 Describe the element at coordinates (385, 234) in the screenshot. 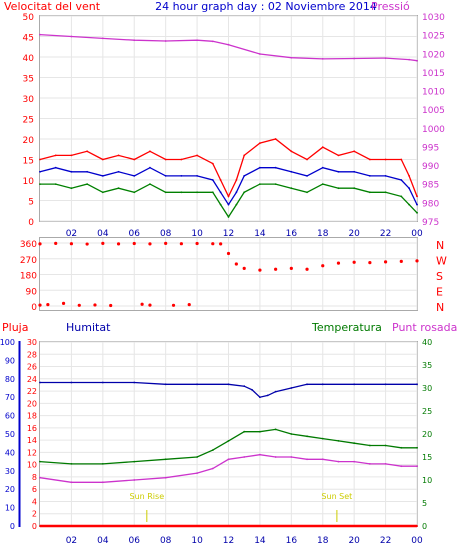

I see `wind-x-tick-label: 22` at that location.